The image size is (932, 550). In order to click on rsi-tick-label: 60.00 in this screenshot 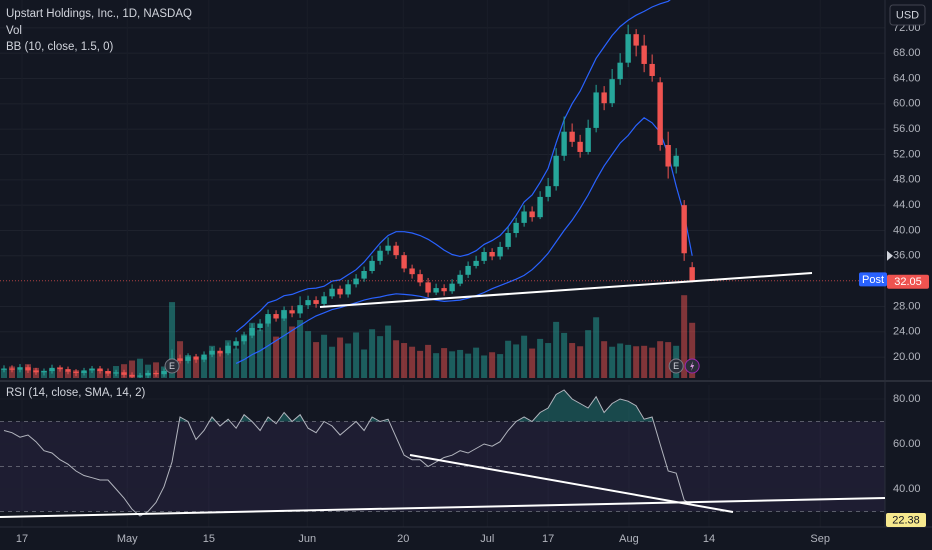, I will do `click(907, 444)`.